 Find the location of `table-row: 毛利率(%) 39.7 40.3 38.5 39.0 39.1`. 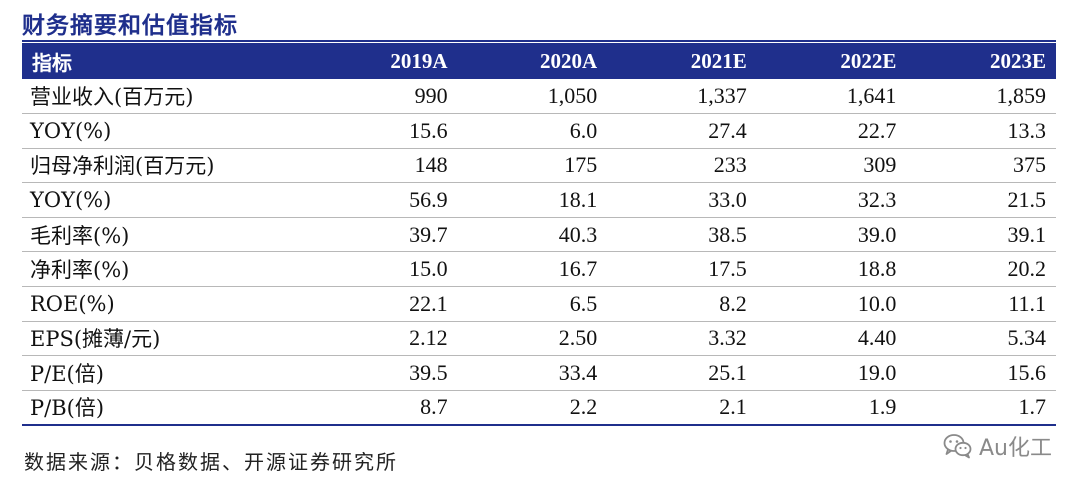

table-row: 毛利率(%) 39.7 40.3 38.5 39.0 39.1 is located at coordinates (539, 234).